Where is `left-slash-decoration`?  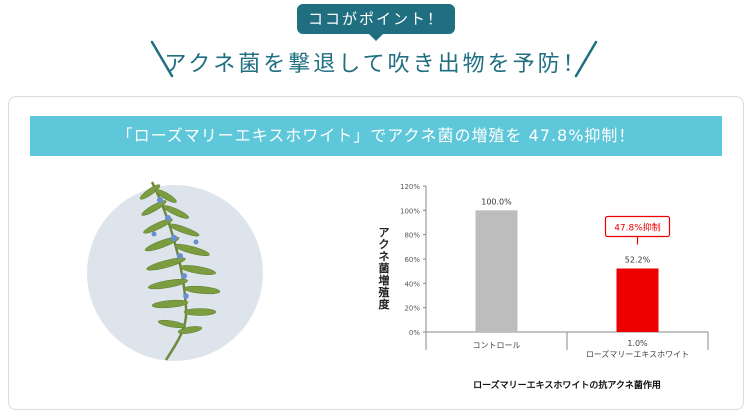 left-slash-decoration is located at coordinates (162, 59).